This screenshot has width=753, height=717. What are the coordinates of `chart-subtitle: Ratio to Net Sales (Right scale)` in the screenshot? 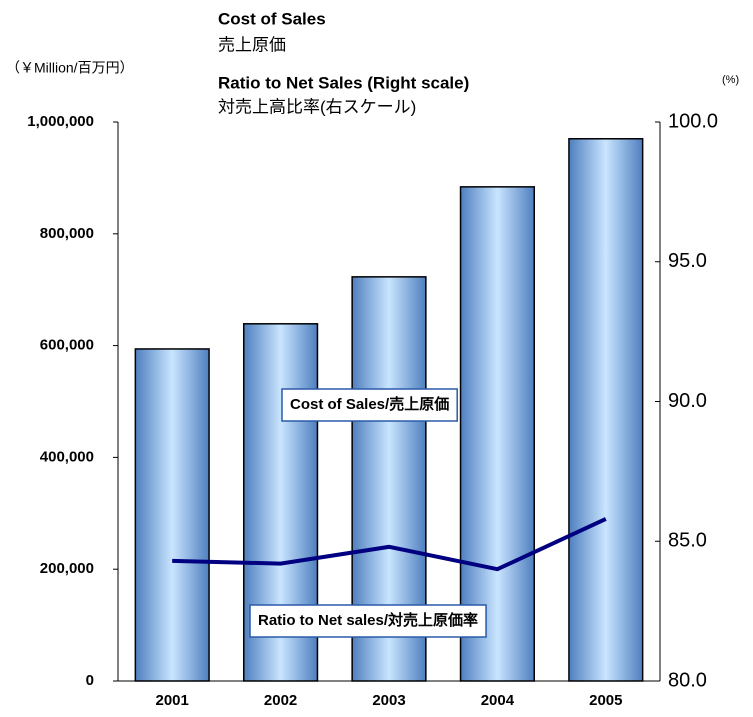 It's located at (343, 82).